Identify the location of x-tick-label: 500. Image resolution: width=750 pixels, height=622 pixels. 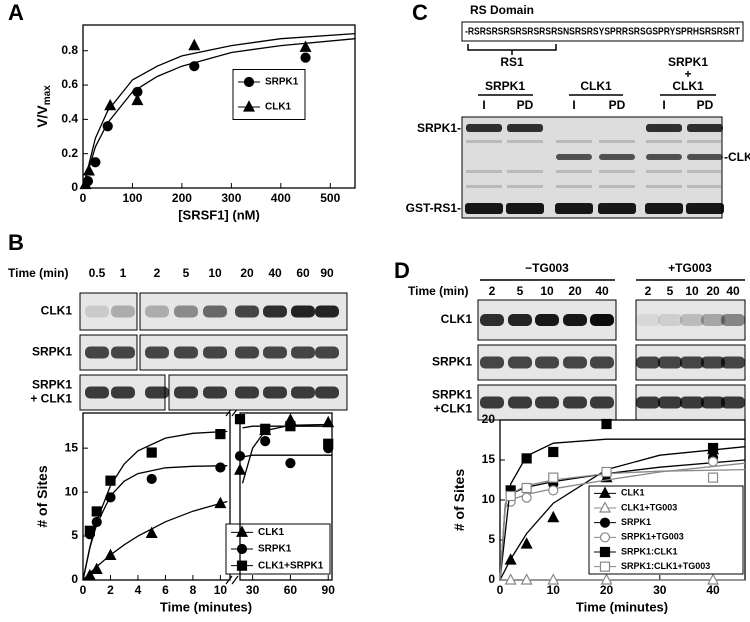
(330, 198).